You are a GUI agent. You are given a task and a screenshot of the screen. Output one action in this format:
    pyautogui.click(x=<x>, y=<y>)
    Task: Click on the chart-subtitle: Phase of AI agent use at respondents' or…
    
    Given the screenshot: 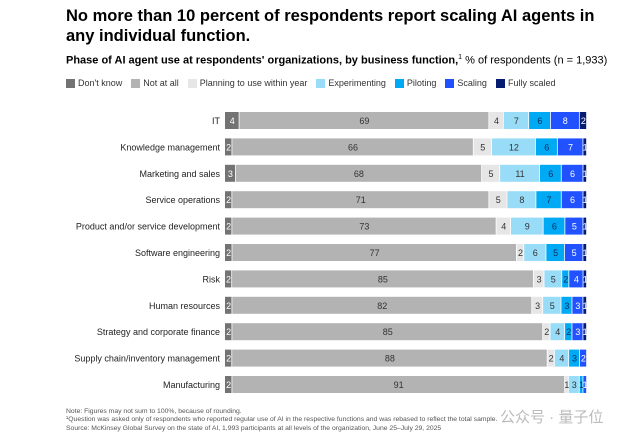 What is the action you would take?
    pyautogui.click(x=336, y=60)
    